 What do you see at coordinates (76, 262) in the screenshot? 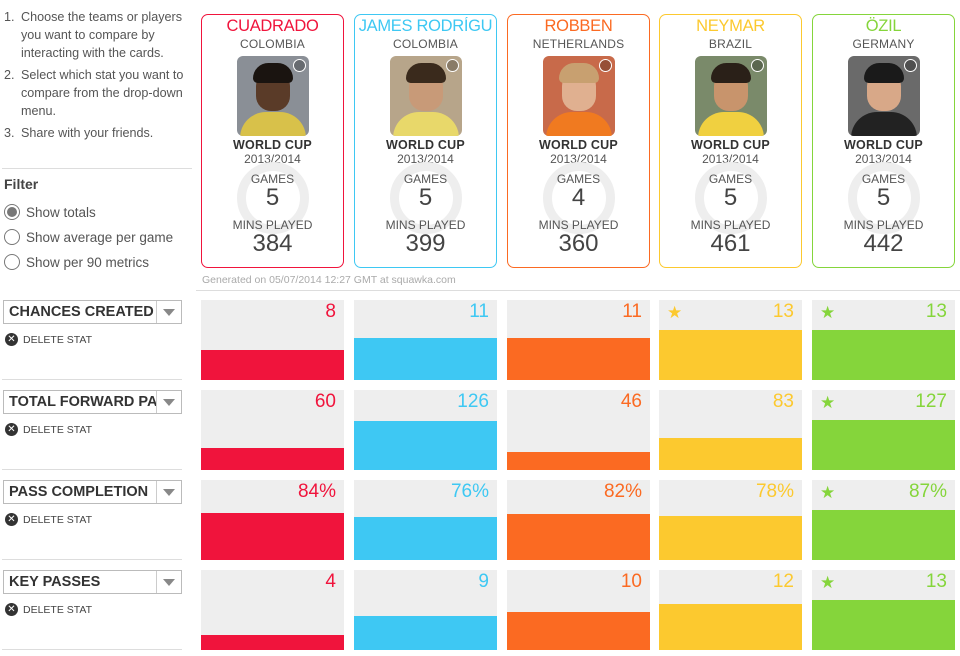
I see `filter-option-per90: Show per 90 metrics` at bounding box center [76, 262].